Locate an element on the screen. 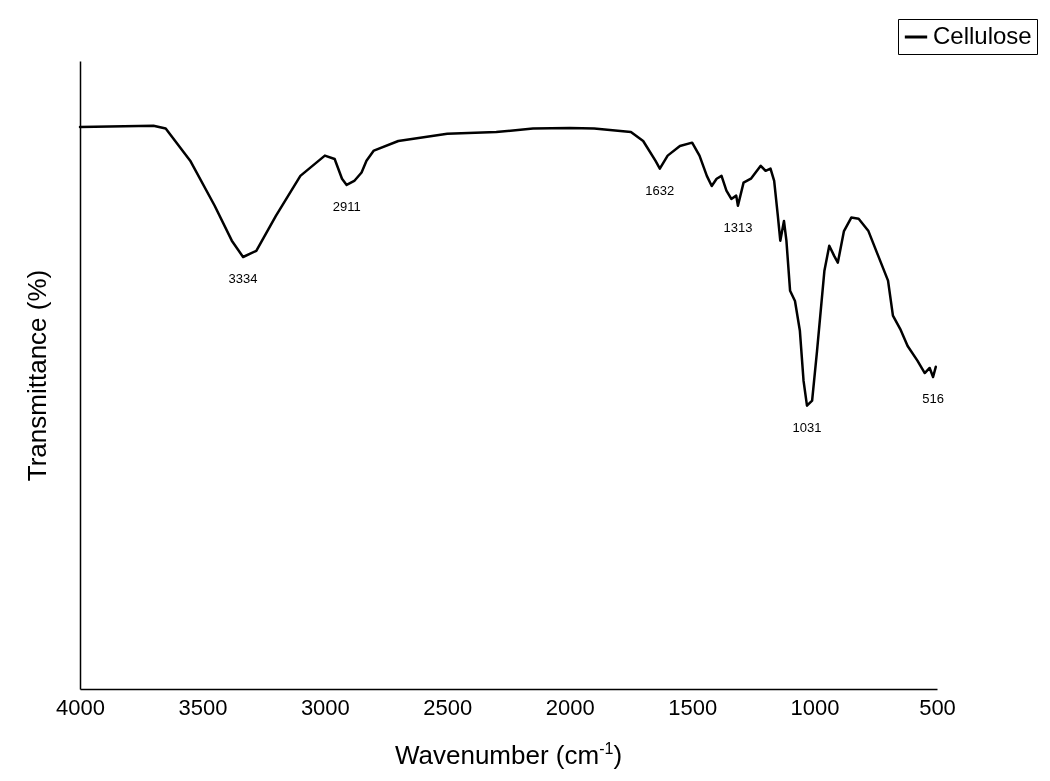  x-tick-label: 500 is located at coordinates (937, 707).